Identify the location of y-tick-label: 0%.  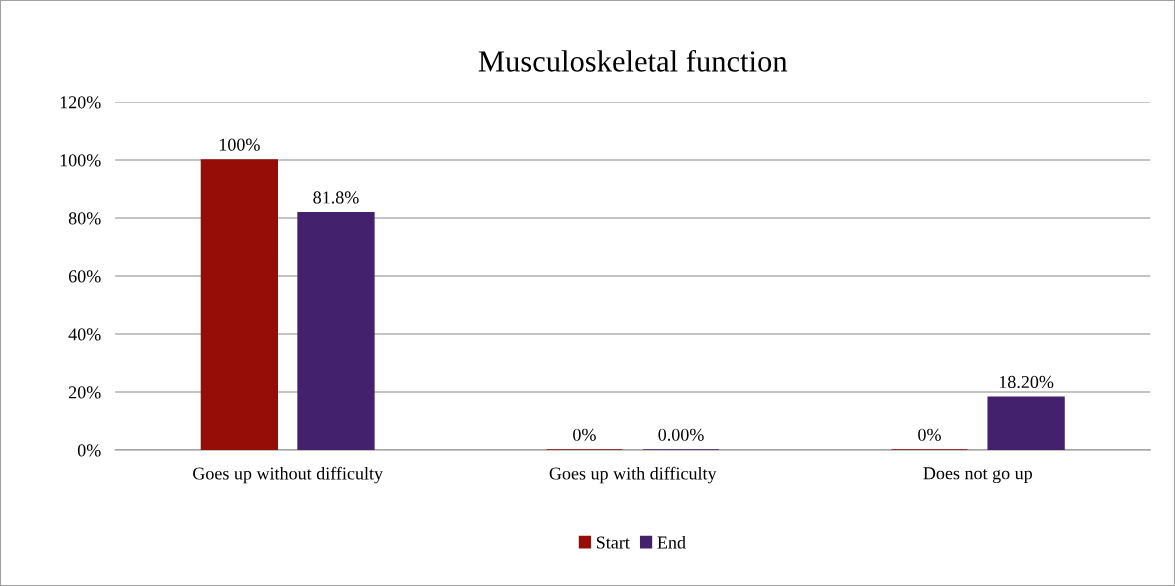
(89, 450).